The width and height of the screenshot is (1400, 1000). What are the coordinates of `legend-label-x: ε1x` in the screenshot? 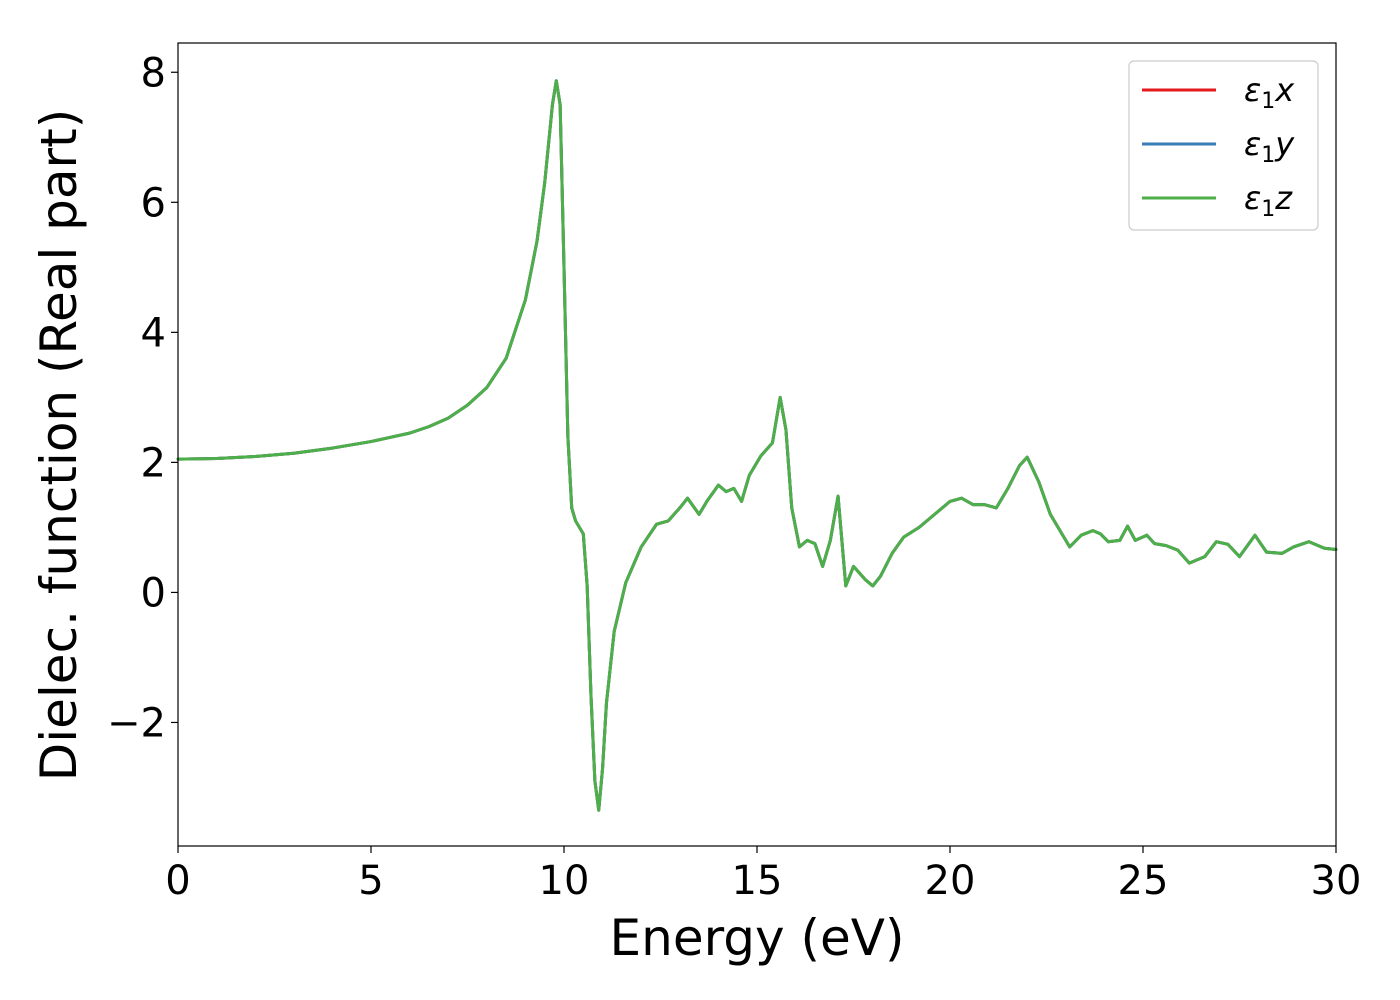 It's located at (1269, 92).